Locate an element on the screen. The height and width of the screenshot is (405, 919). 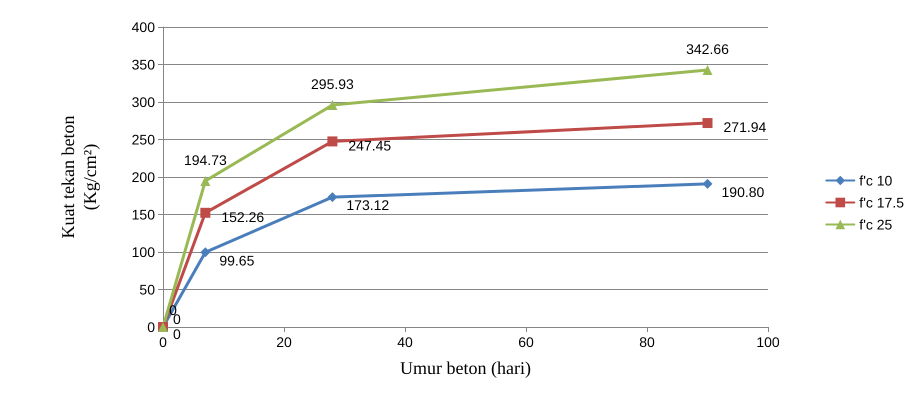
data-label: 190.80 is located at coordinates (743, 192).